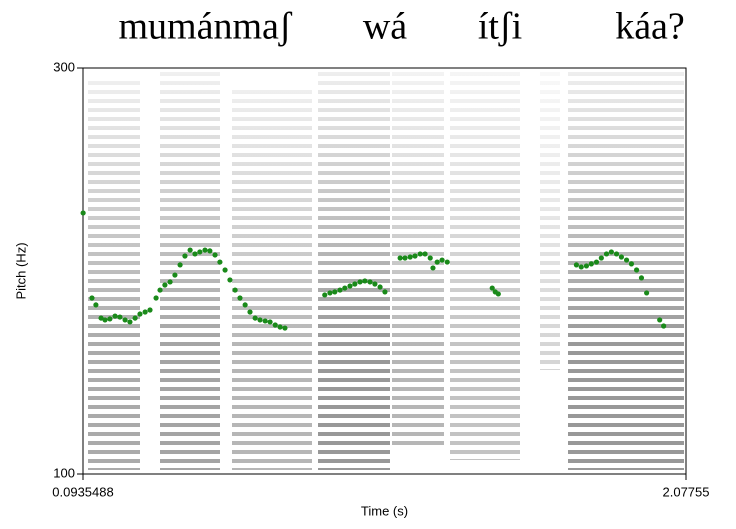 The image size is (736, 529). What do you see at coordinates (500, 27) in the screenshot?
I see `transcription-word: ítʃi` at bounding box center [500, 27].